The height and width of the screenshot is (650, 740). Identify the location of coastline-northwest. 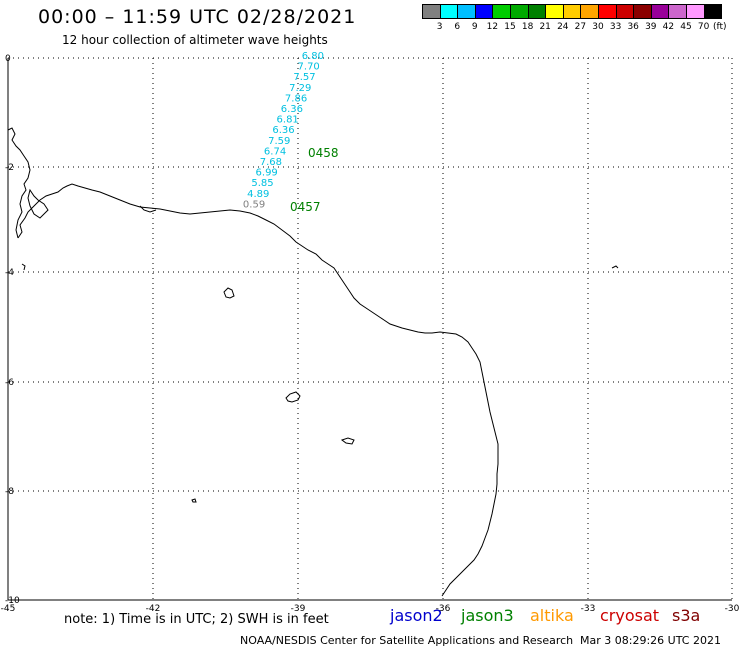
(19, 183).